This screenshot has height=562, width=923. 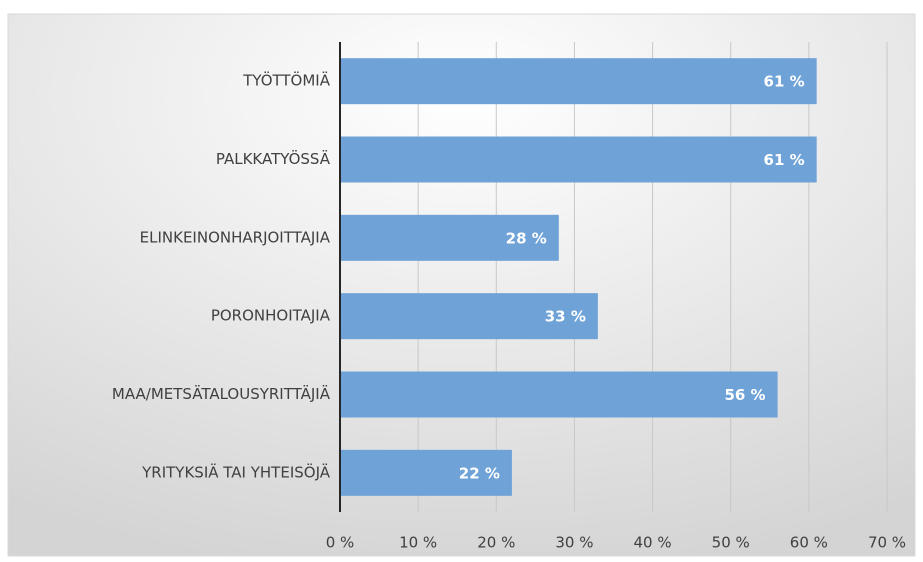 I want to click on y-tick-label: TYÖTTÖMIÄ, so click(x=286, y=80).